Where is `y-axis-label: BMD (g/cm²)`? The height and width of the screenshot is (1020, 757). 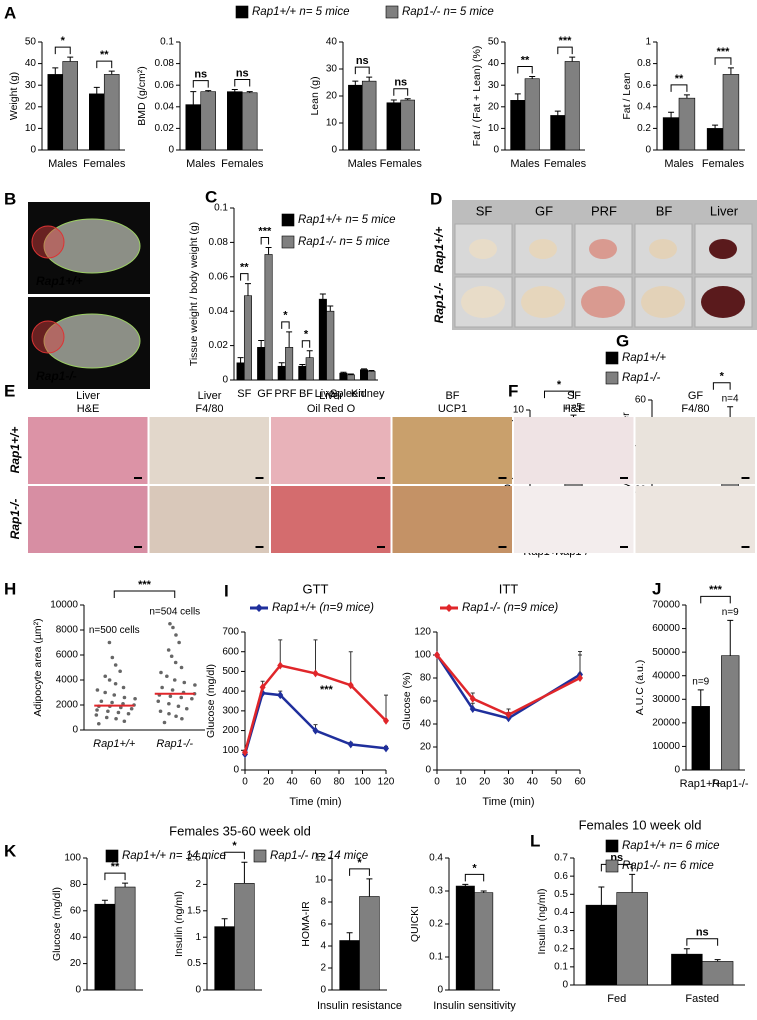
y-axis-label: BMD (g/cm²) is located at coordinates (142, 96).